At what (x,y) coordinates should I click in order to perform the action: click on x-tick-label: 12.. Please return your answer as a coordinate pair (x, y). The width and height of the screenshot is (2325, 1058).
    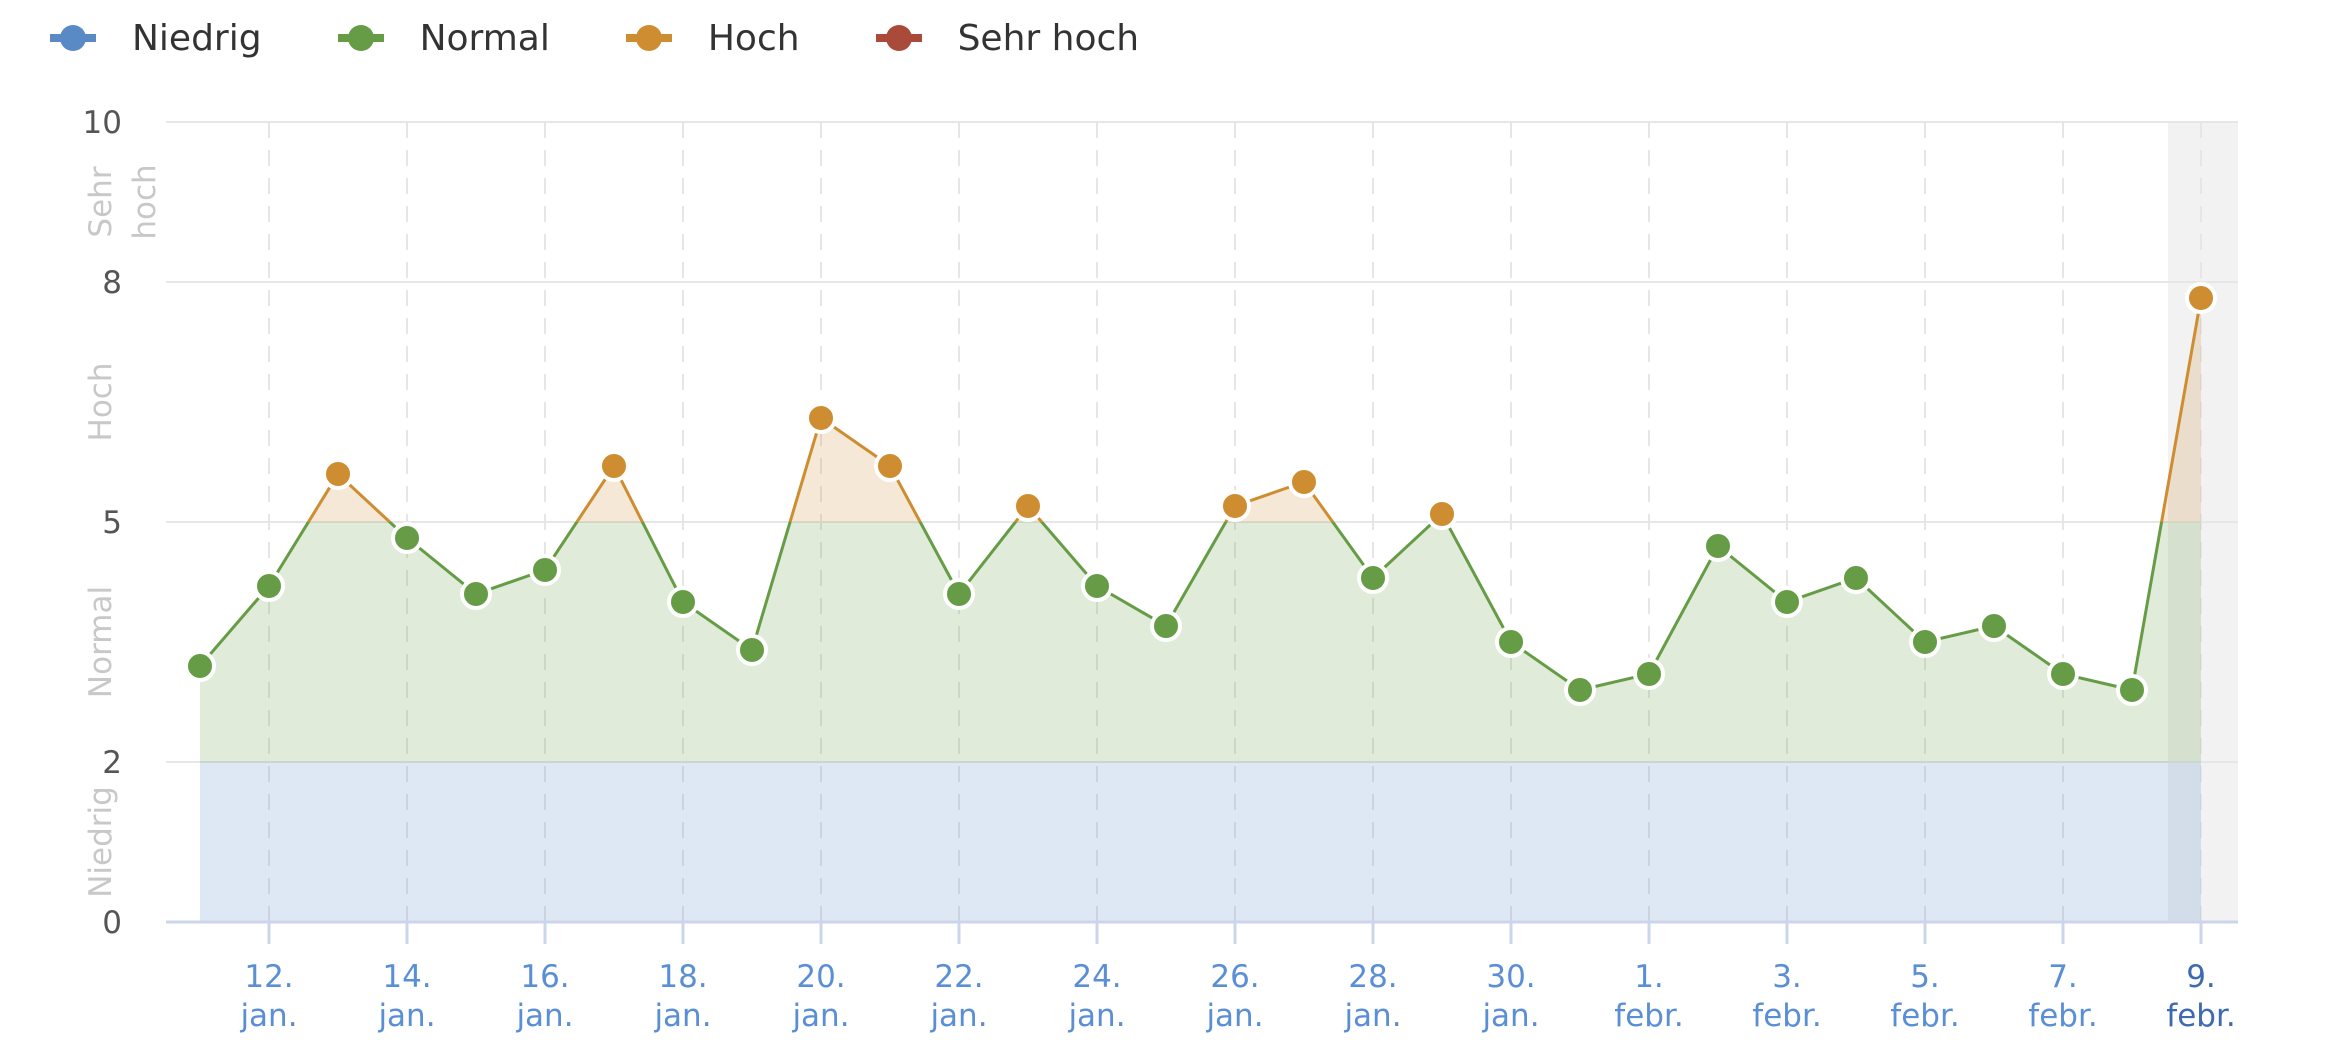
    Looking at the image, I should click on (268, 977).